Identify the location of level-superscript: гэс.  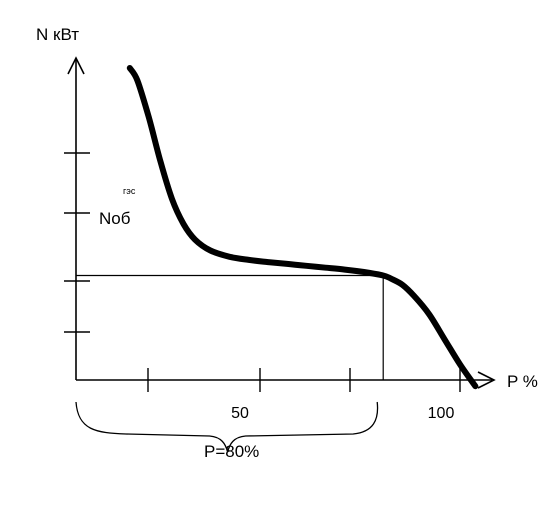
(129, 191).